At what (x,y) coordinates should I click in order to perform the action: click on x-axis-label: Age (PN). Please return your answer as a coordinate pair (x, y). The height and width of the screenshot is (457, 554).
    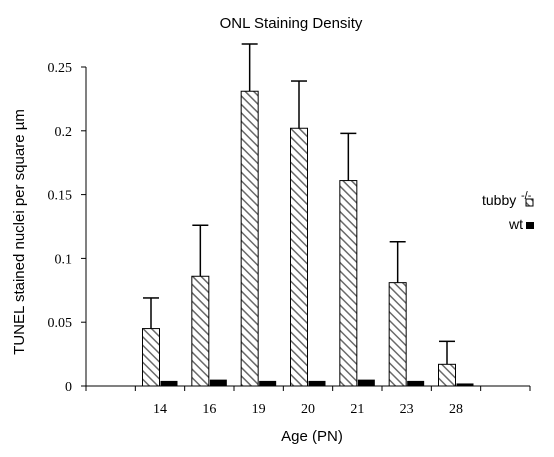
    Looking at the image, I should click on (312, 436).